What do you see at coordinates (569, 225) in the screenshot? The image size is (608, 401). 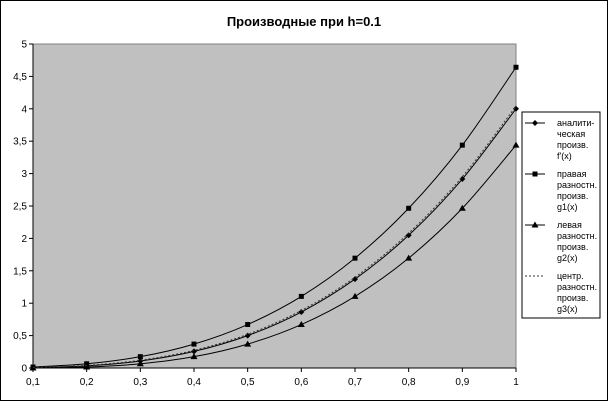 I see `legend-entry-text: левая` at bounding box center [569, 225].